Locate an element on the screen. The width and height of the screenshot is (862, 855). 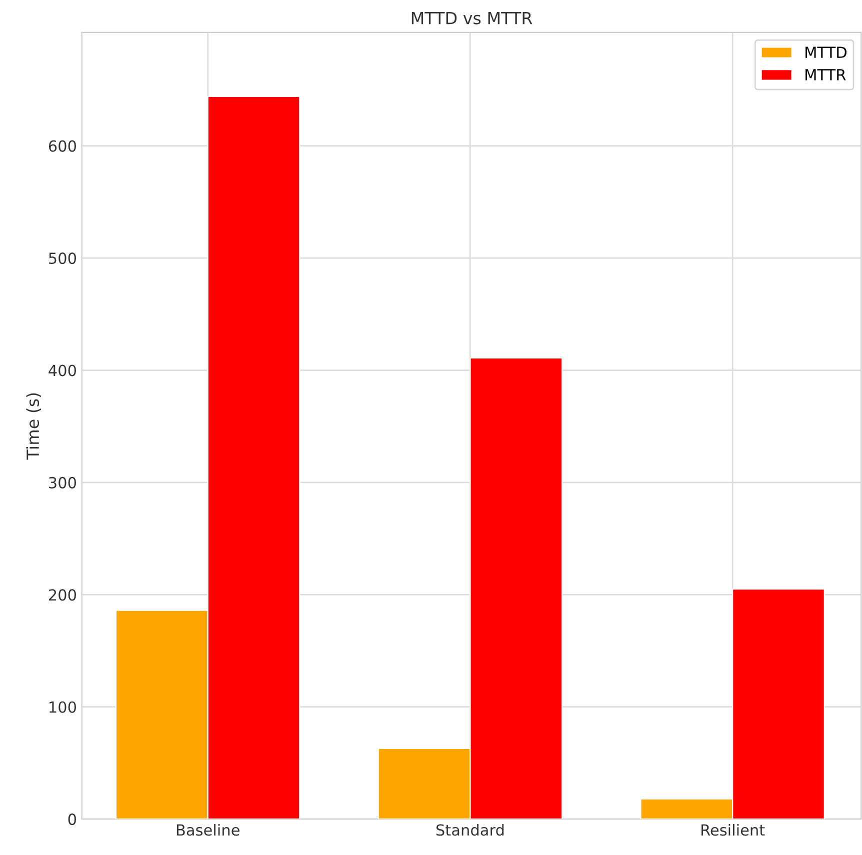
legend-label: MTTD is located at coordinates (826, 52).